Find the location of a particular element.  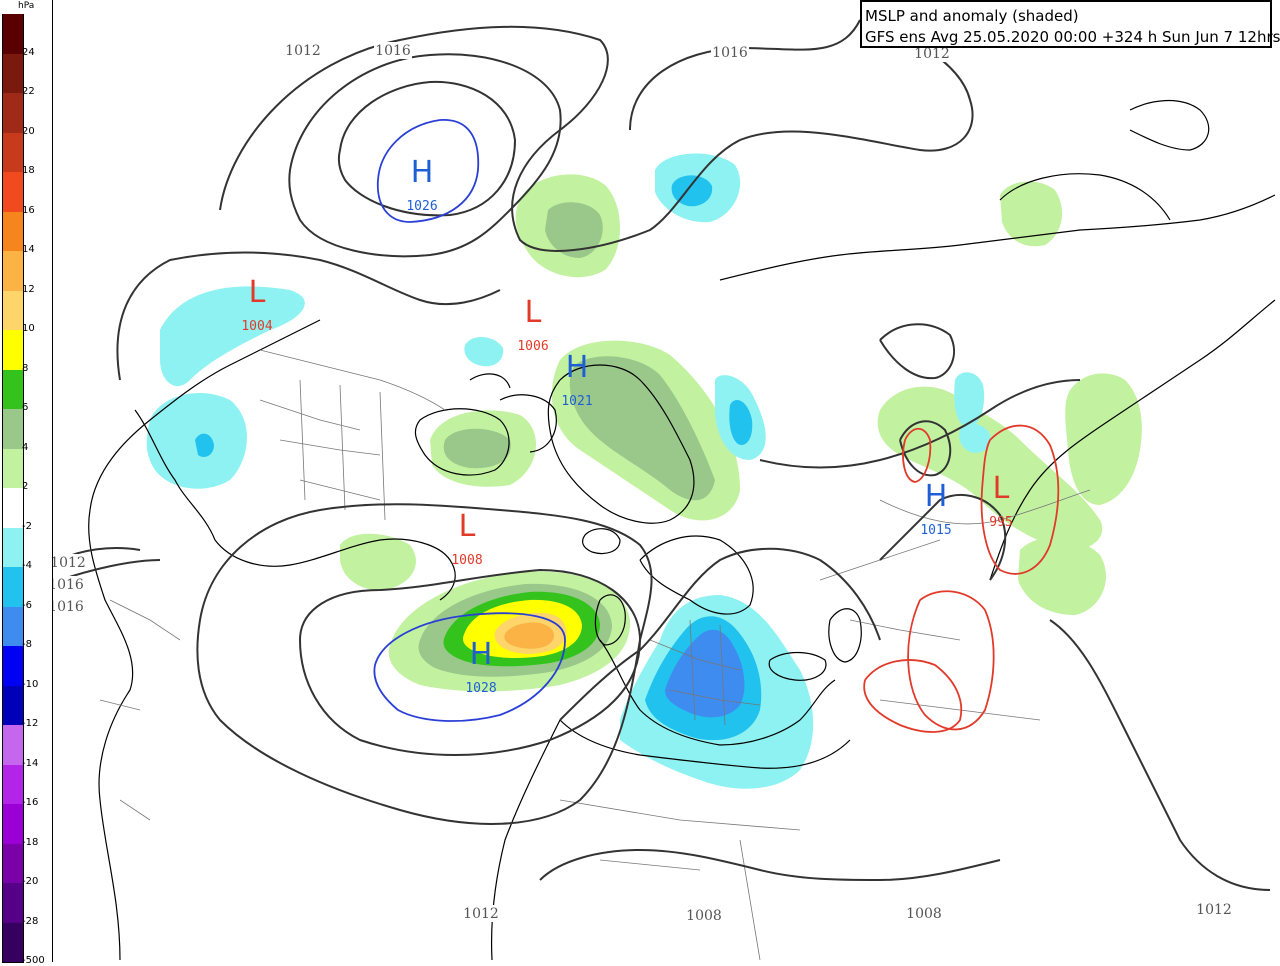

contour-low-995-c is located at coordinates (913, 696).